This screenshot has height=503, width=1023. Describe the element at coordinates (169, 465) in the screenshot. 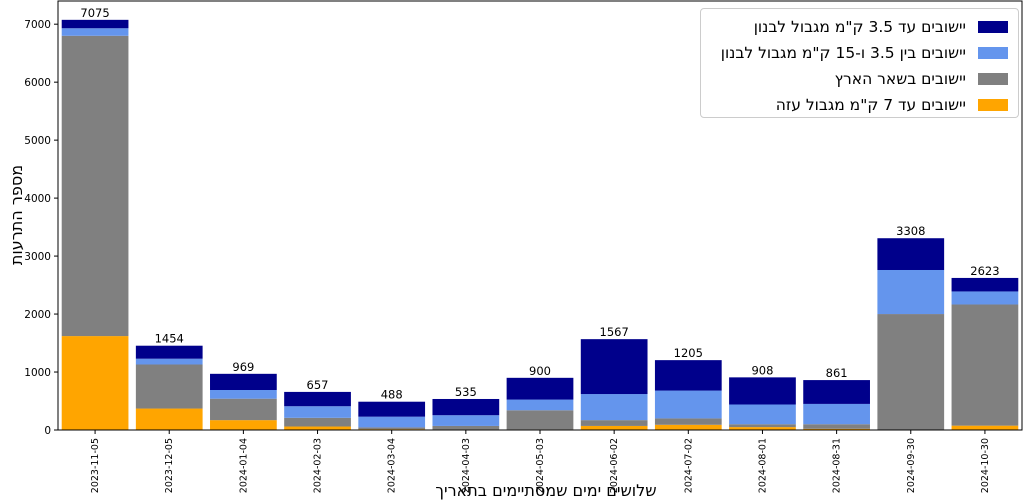

I see `x-tick-label: 2023-12-05` at that location.